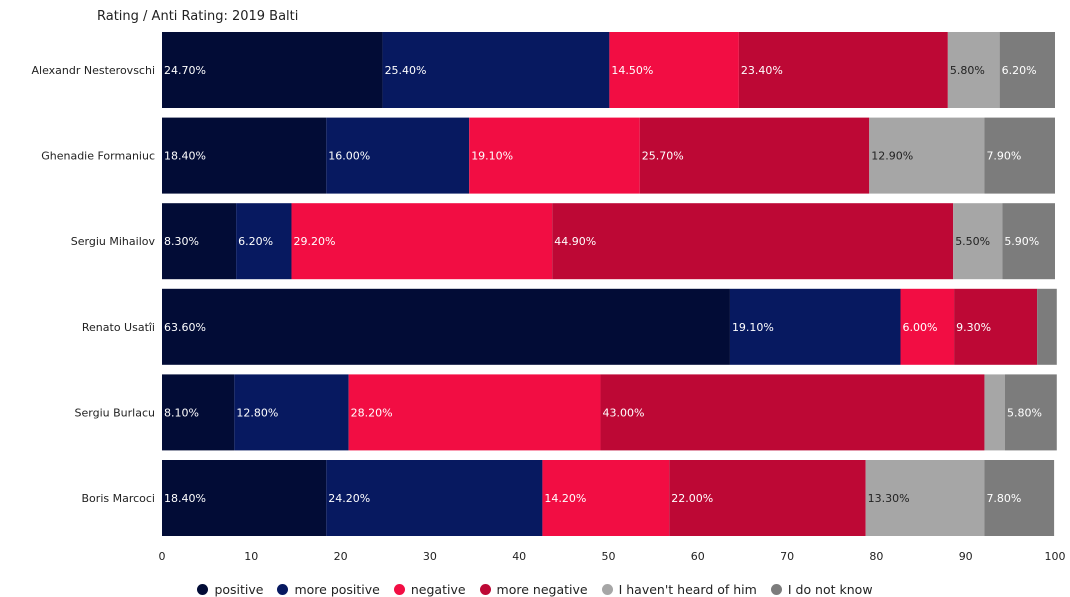 This screenshot has height=597, width=1070. Describe the element at coordinates (98, 156) in the screenshot. I see `category-label: Ghenadie Formaniuc` at that location.